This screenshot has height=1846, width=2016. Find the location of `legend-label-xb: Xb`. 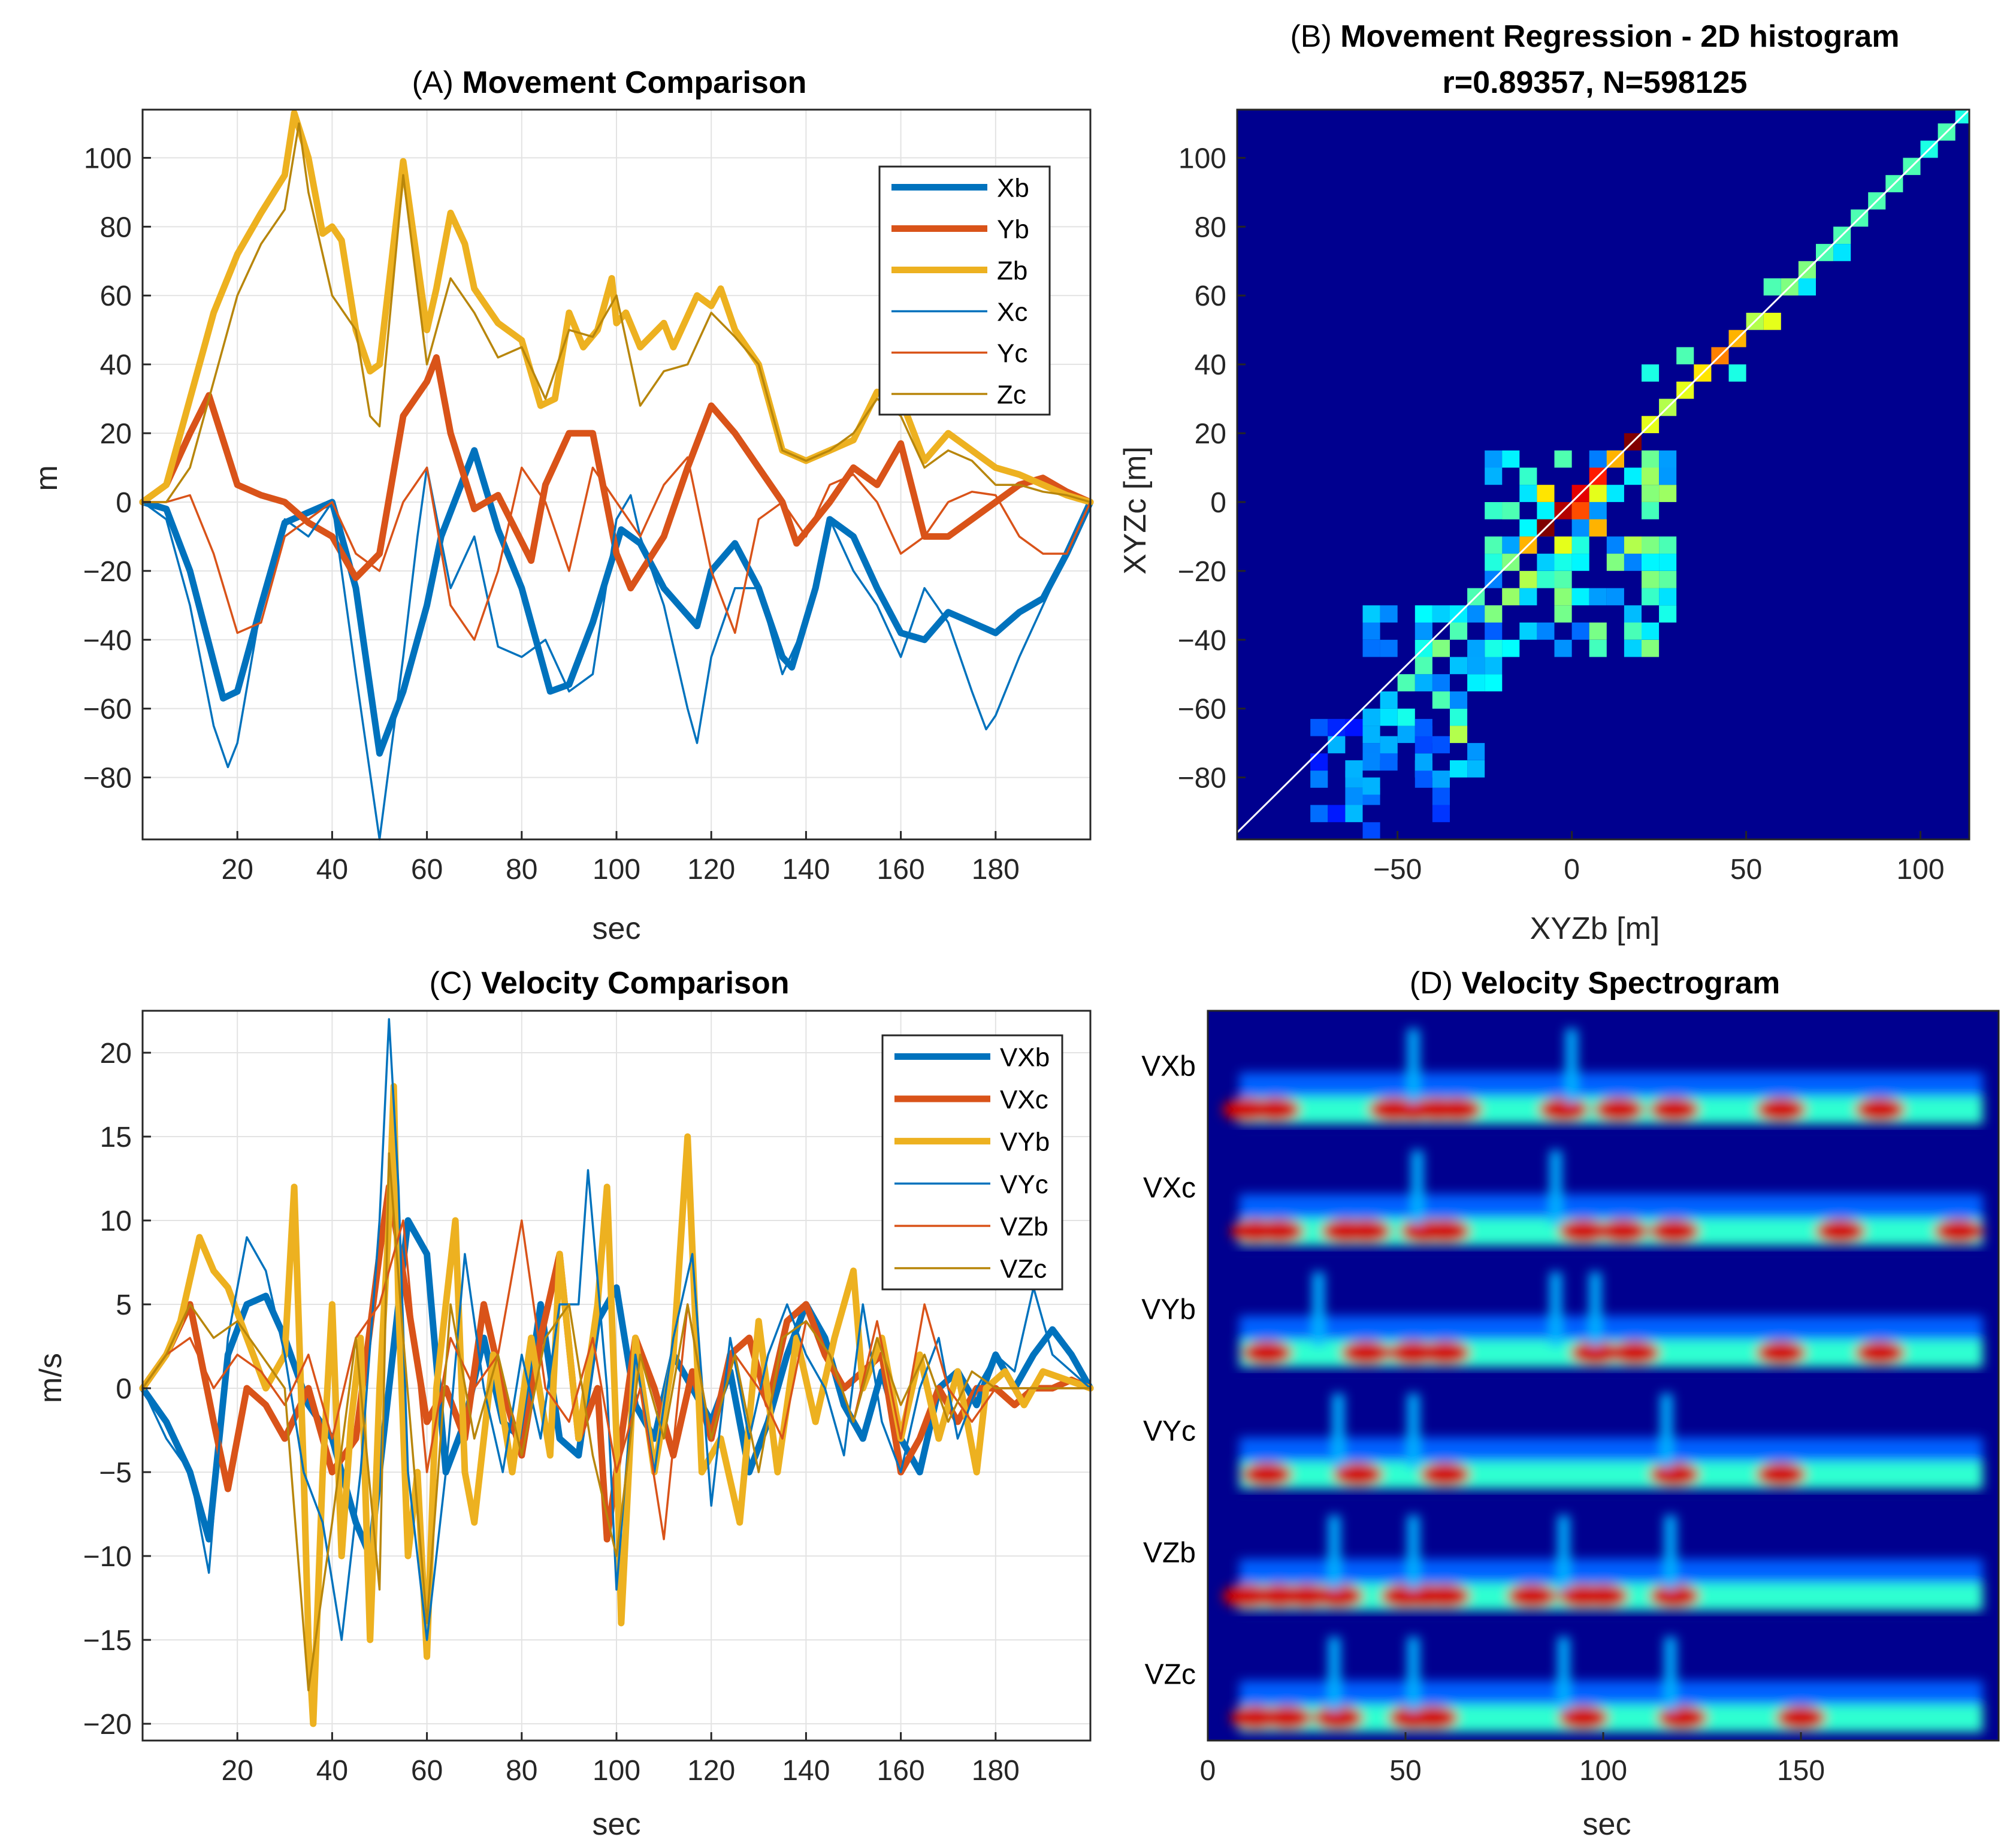

legend-label-xb: Xb is located at coordinates (1013, 188).